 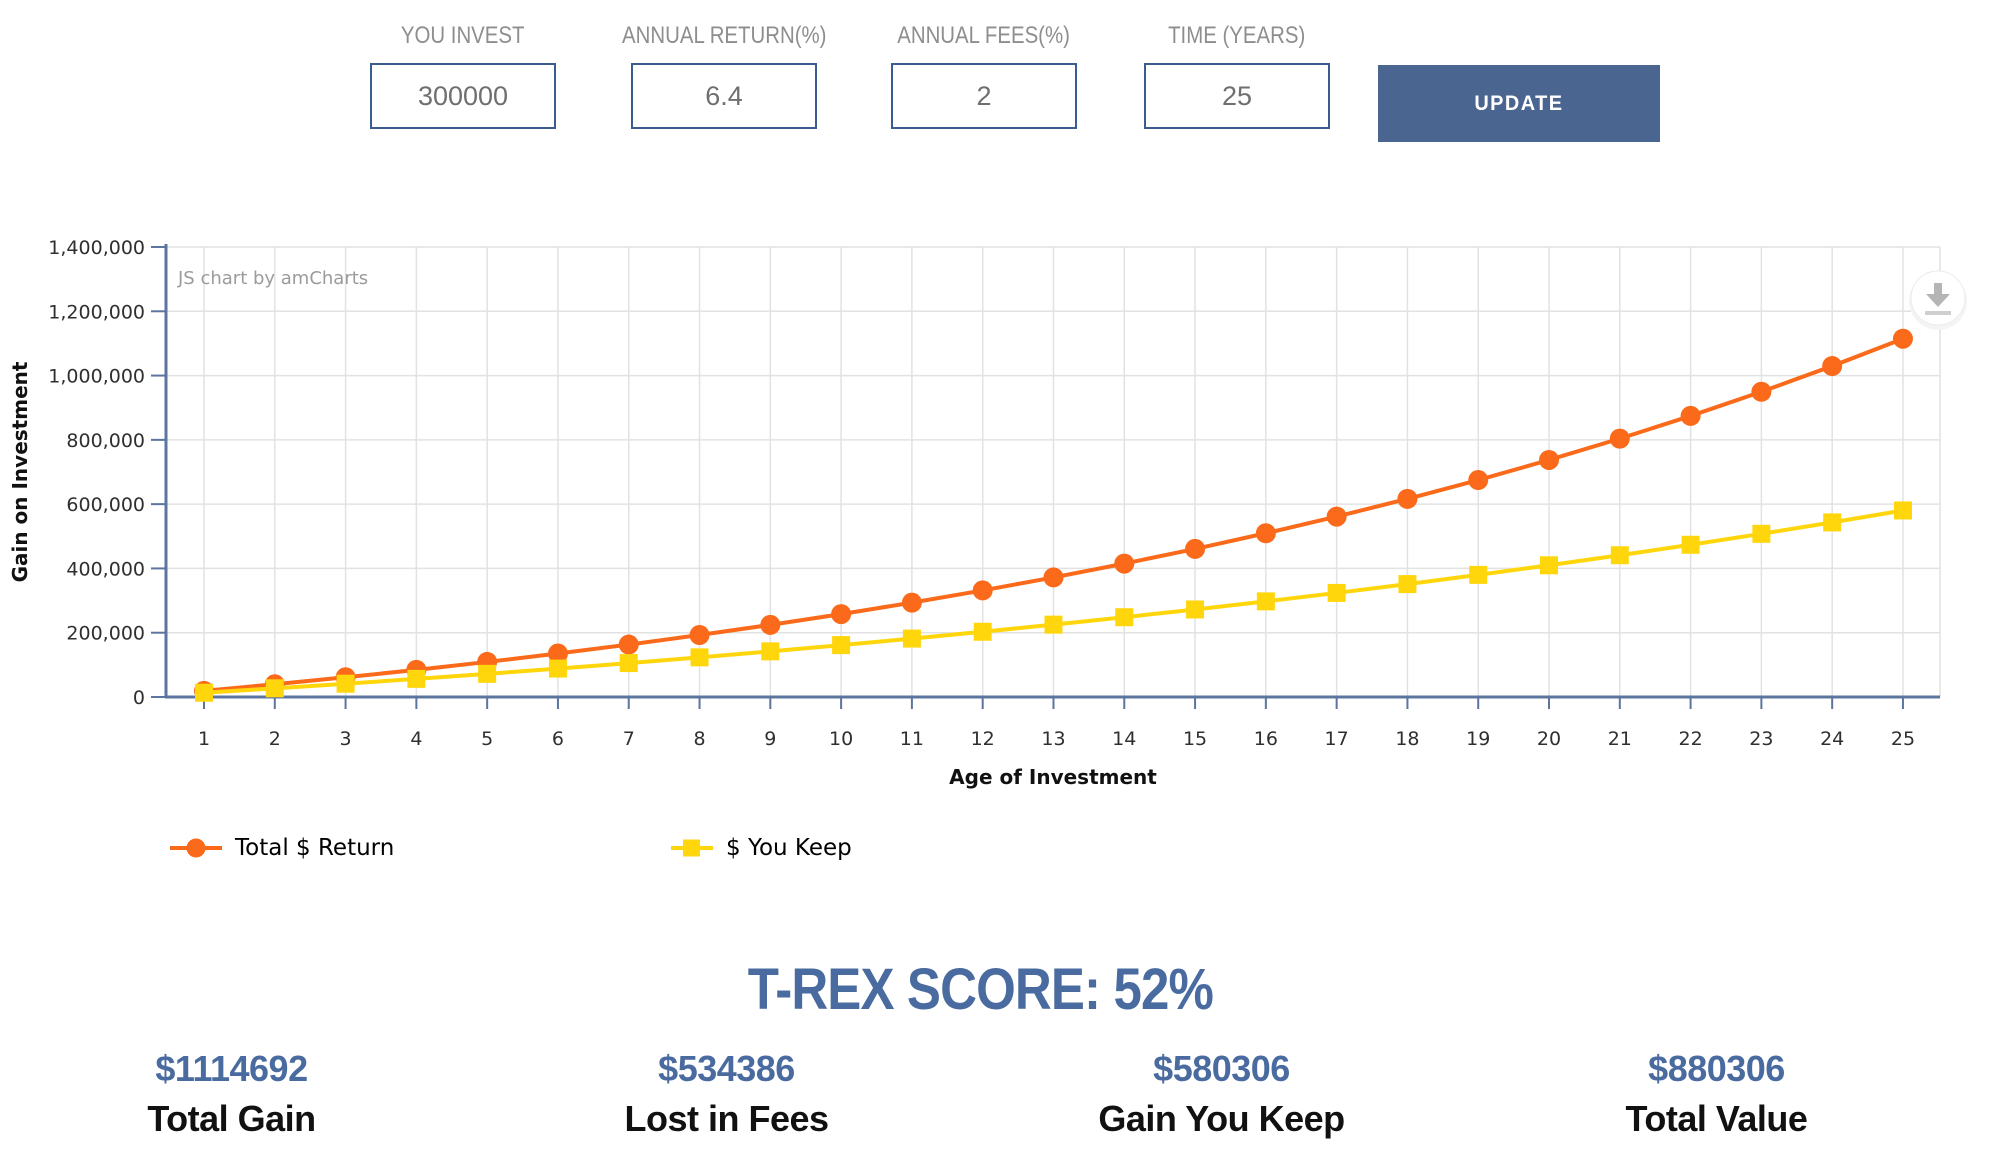 What do you see at coordinates (1549, 739) in the screenshot?
I see `svg-text: 20` at bounding box center [1549, 739].